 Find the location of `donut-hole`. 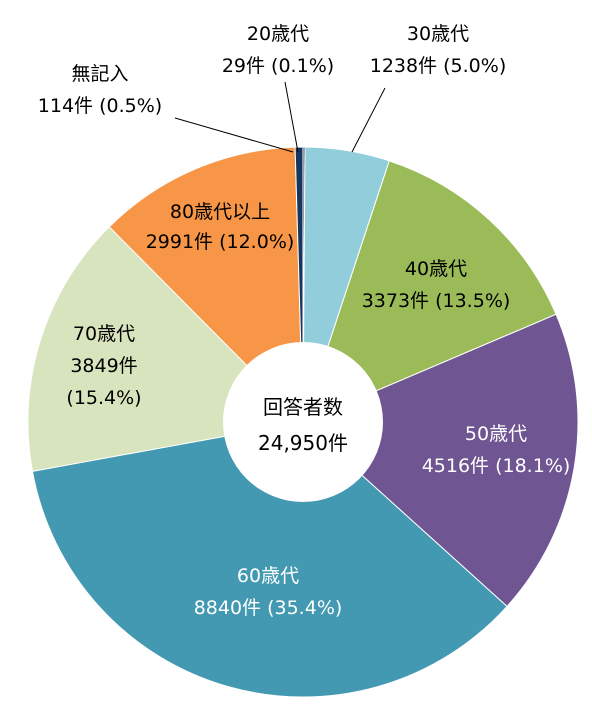

donut-hole is located at coordinates (303, 422).